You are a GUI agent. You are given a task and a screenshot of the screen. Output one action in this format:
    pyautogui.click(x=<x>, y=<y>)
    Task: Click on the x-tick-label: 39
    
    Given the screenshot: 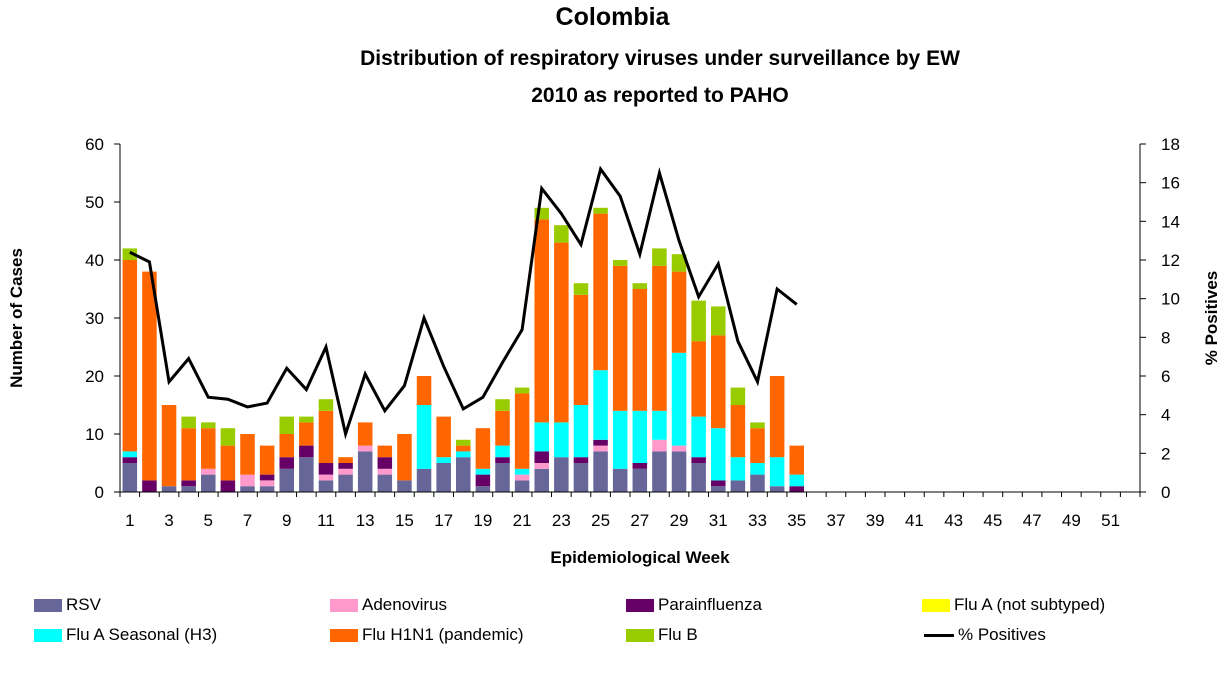 What is the action you would take?
    pyautogui.click(x=875, y=520)
    